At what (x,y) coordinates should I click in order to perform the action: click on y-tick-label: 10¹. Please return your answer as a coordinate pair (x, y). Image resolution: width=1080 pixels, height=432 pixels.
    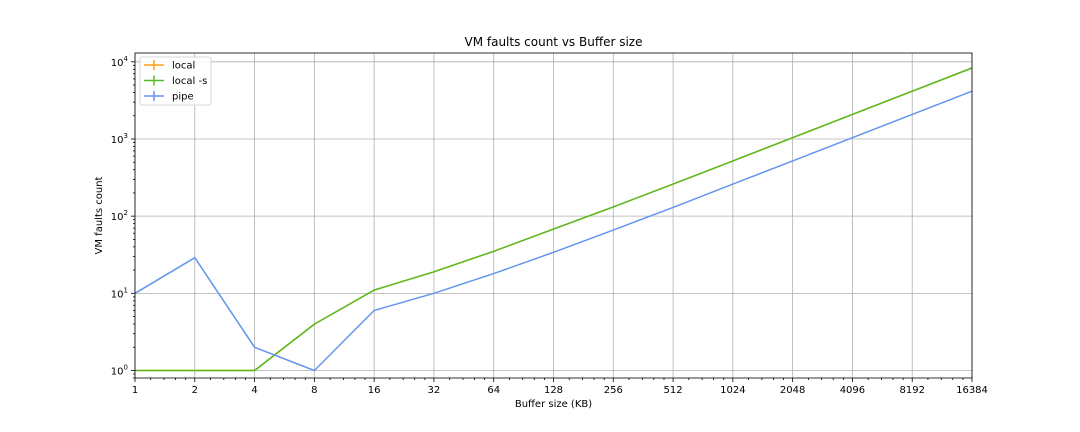
    Looking at the image, I should click on (119, 293).